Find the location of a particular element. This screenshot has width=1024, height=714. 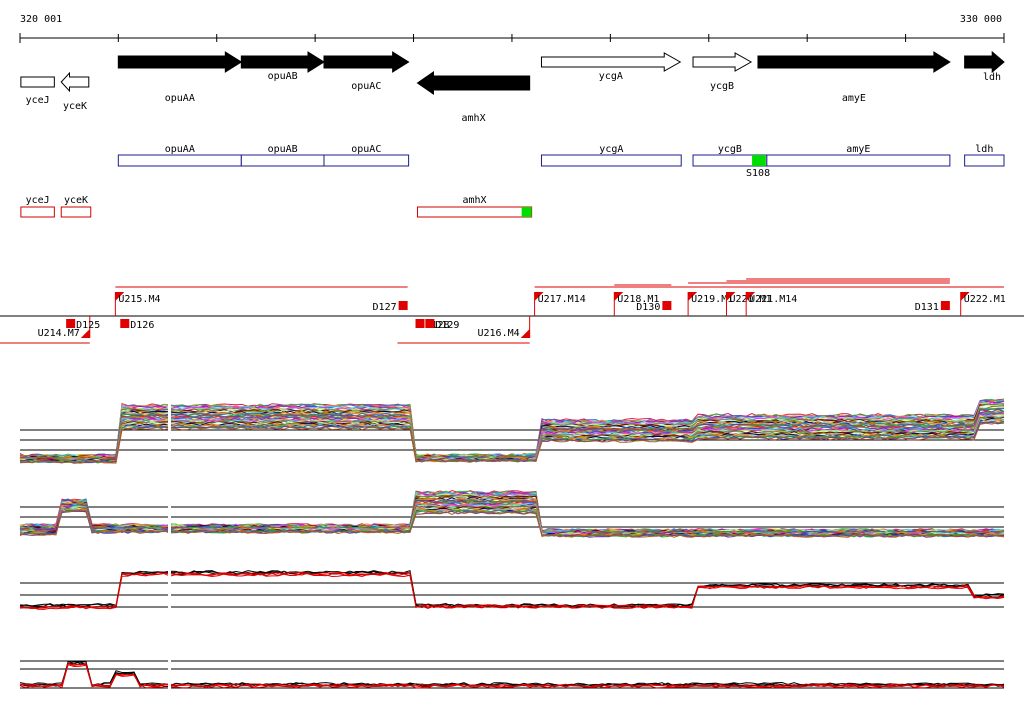

gene-arrow-ldh is located at coordinates (984, 62).